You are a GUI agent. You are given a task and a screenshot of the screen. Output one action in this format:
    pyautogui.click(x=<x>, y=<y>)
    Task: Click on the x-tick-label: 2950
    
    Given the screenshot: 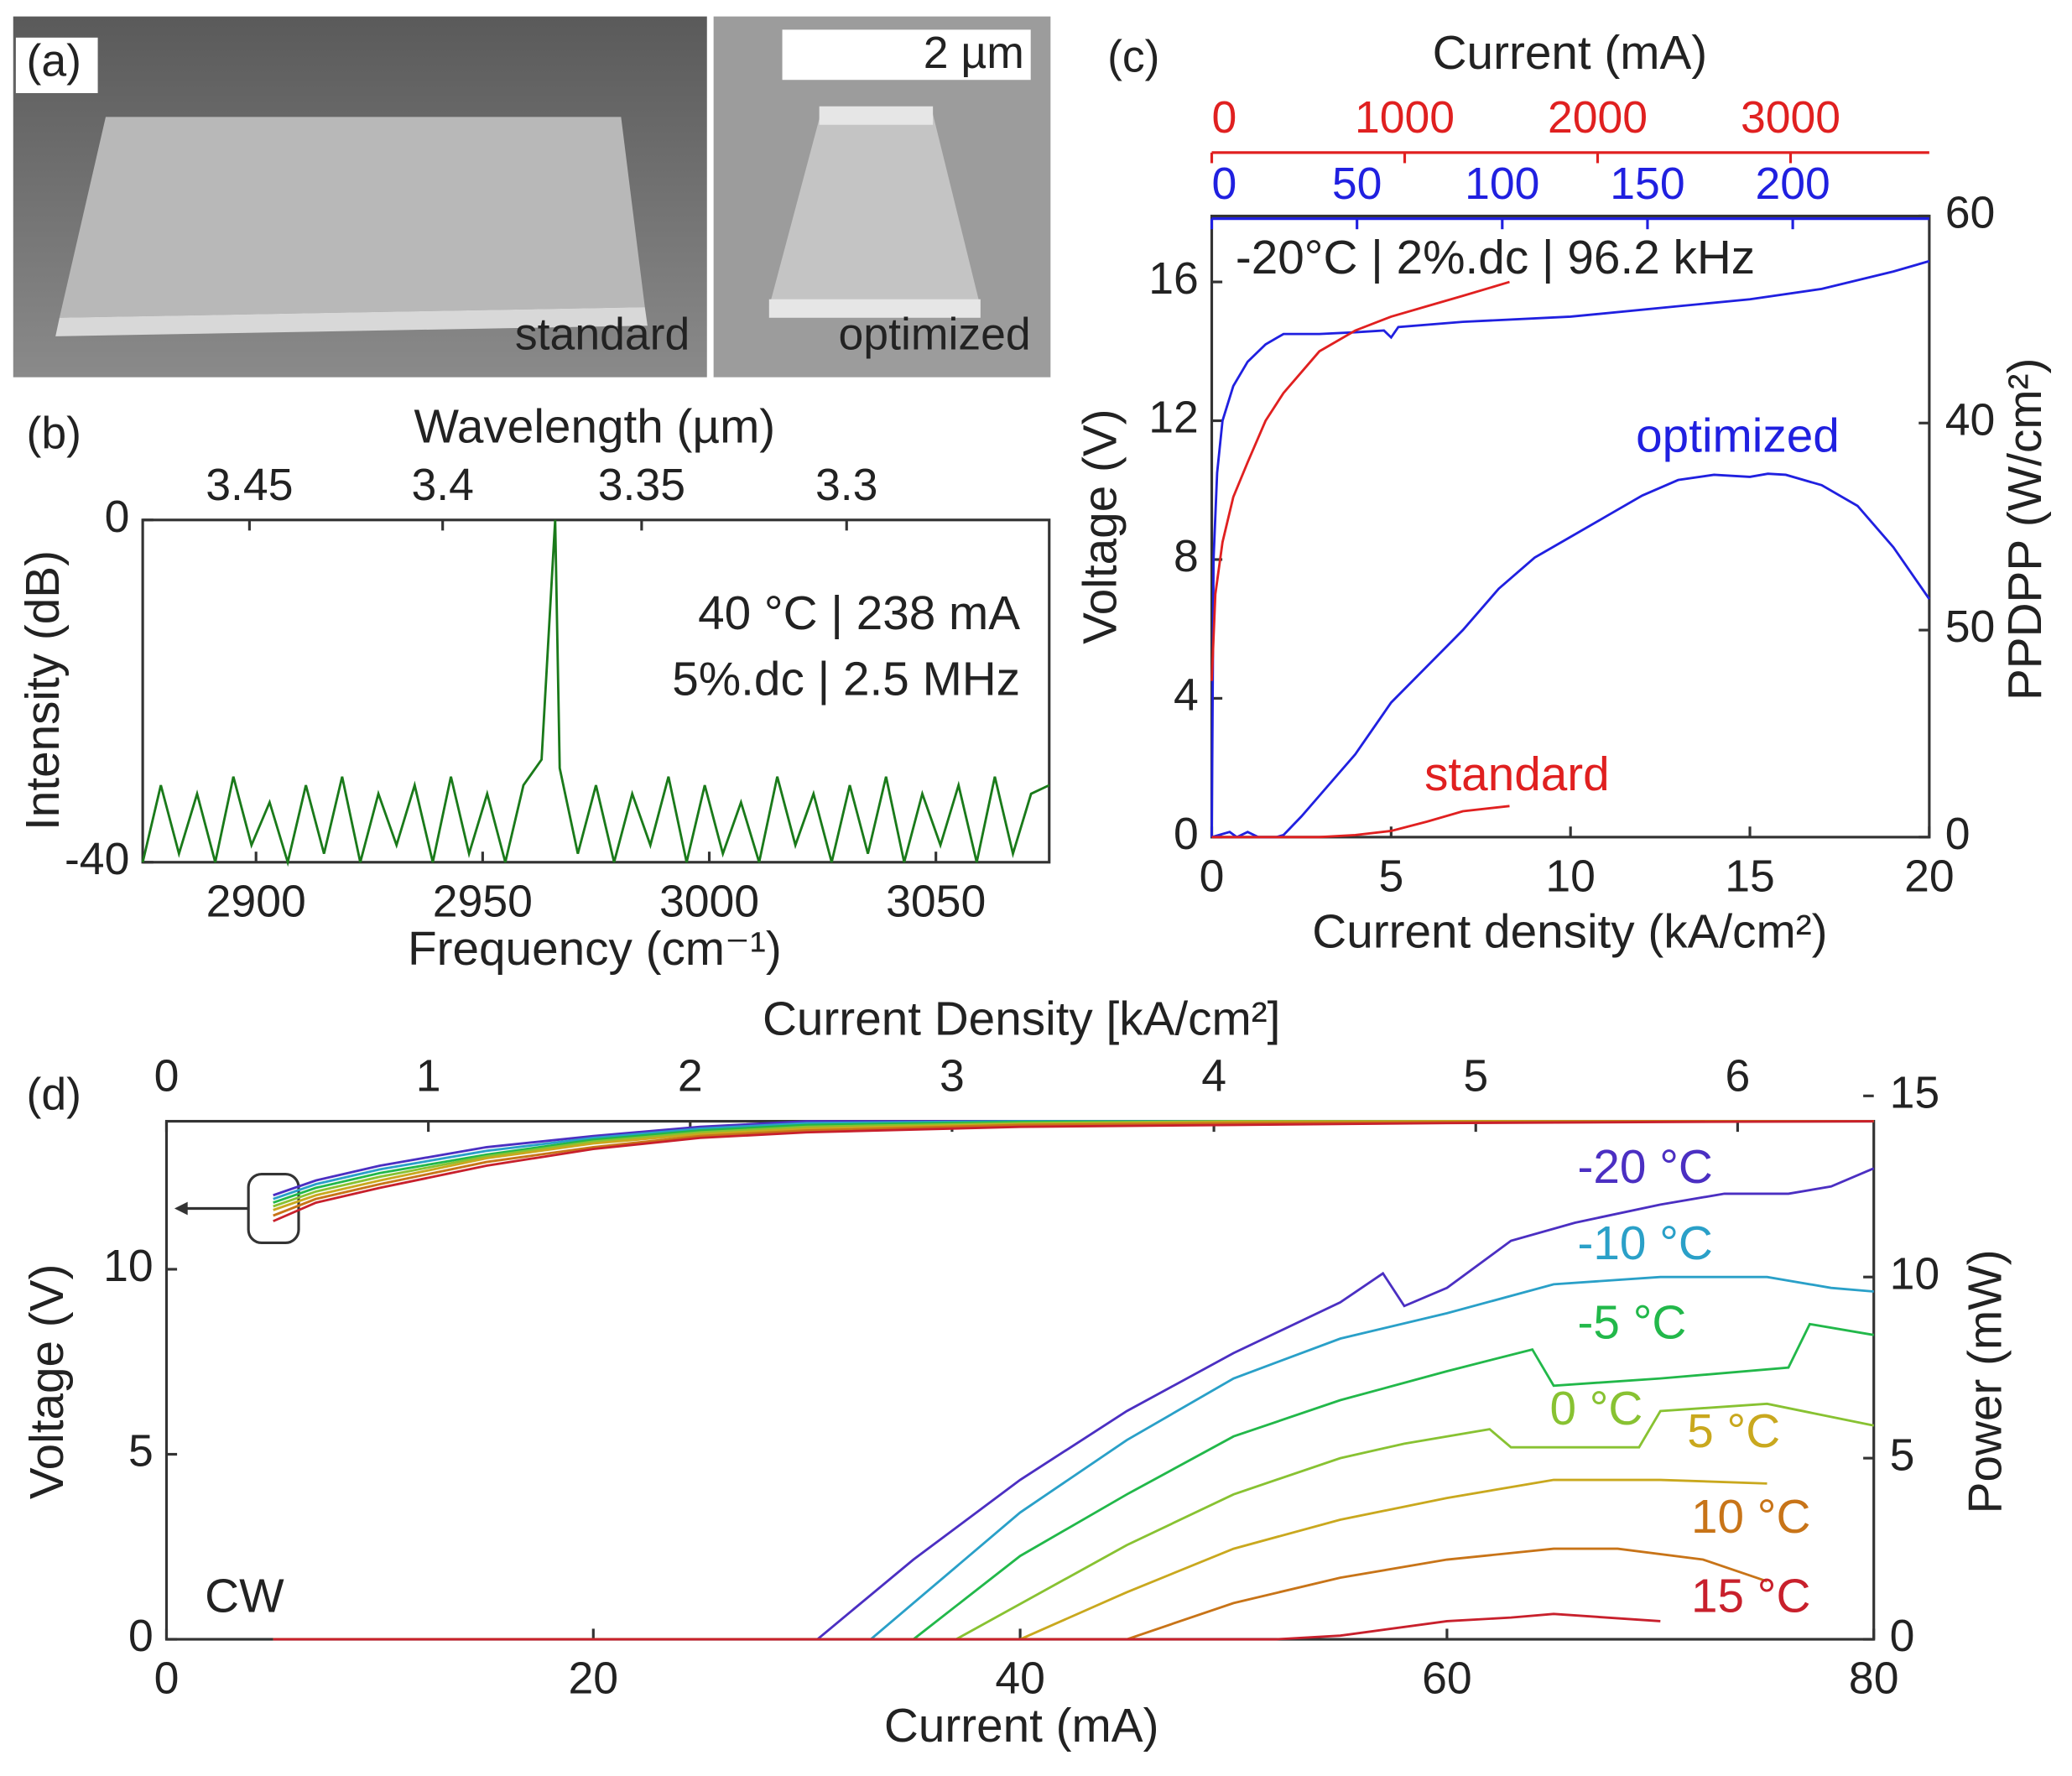 What is the action you would take?
    pyautogui.click(x=483, y=901)
    